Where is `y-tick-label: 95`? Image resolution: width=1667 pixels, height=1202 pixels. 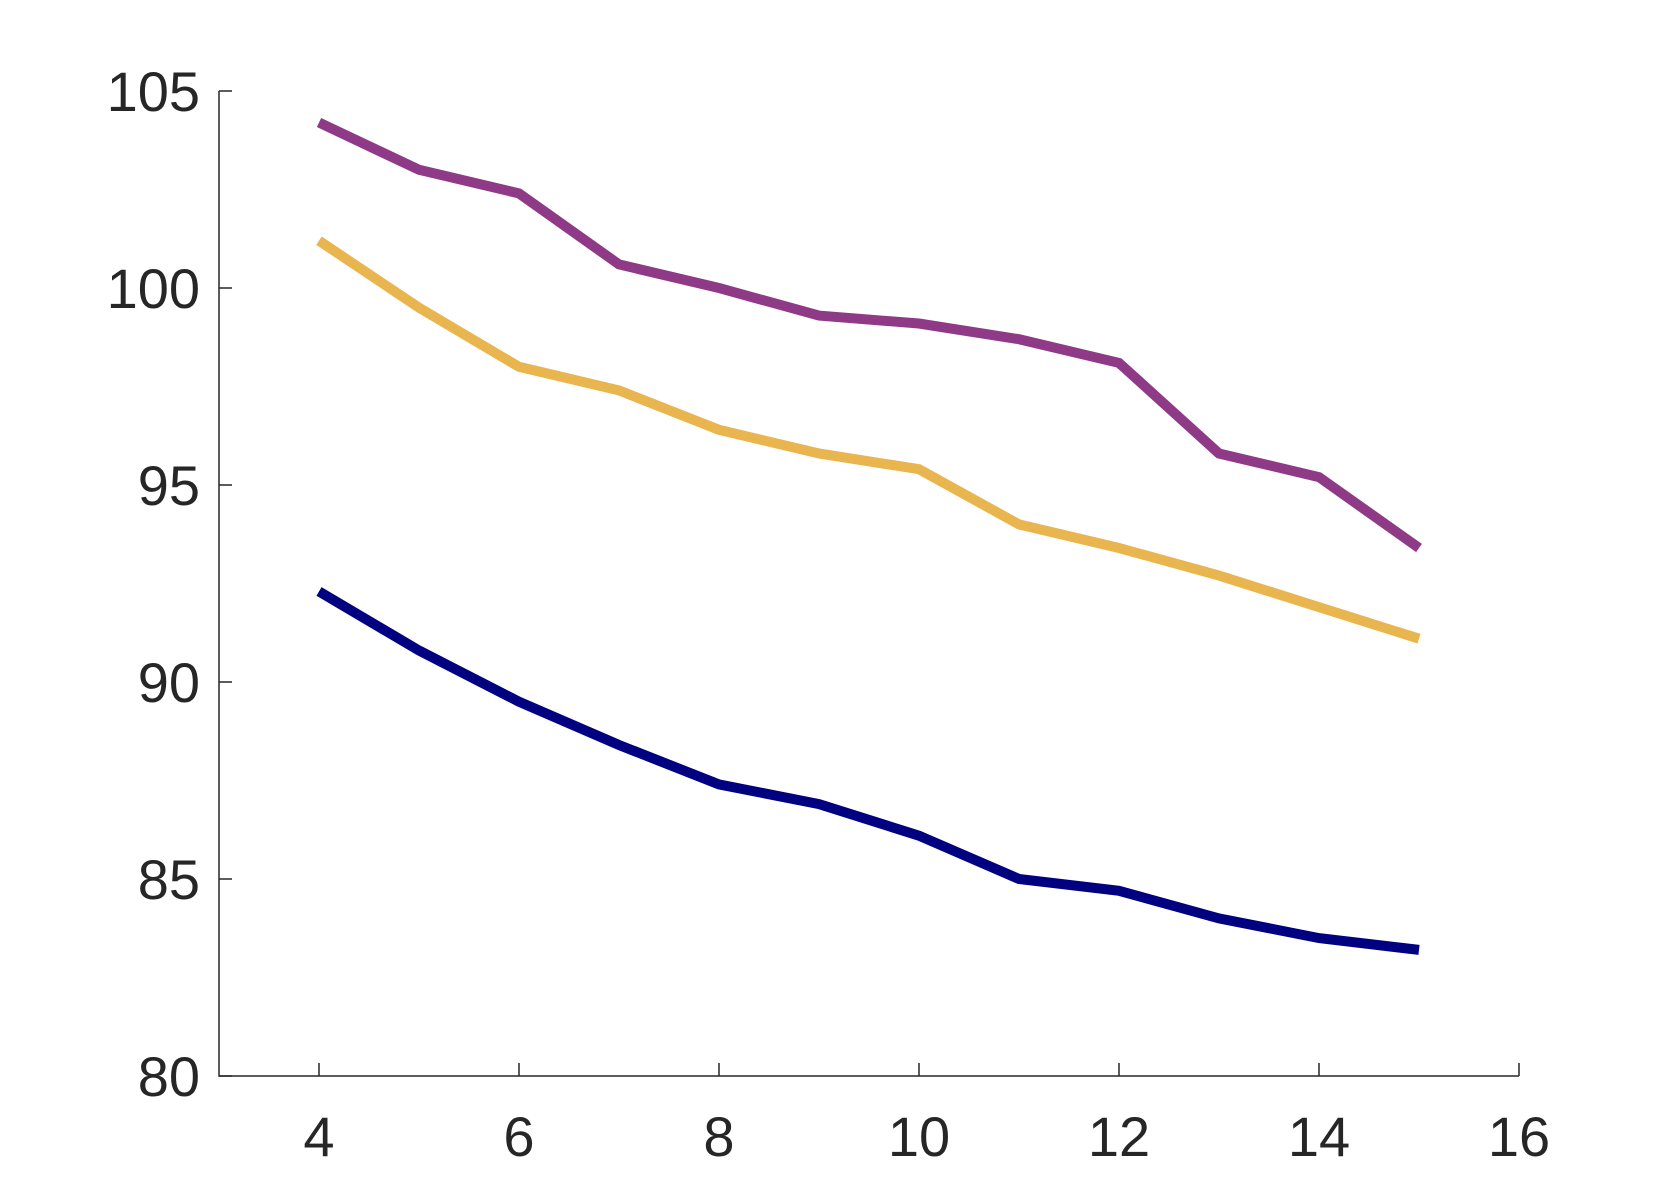
y-tick-label: 95 is located at coordinates (169, 485).